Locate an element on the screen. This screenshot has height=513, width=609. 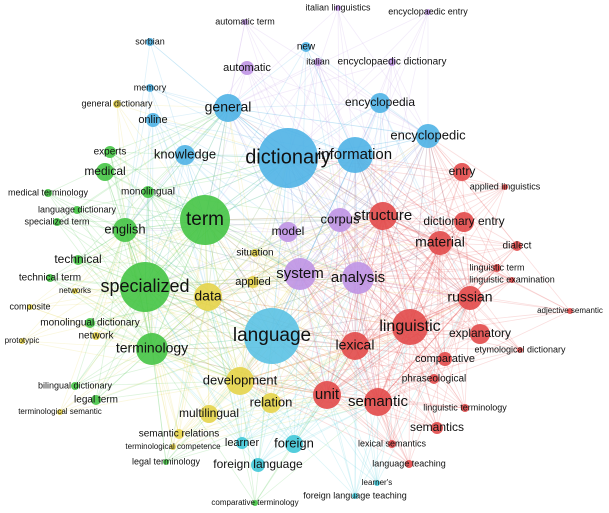
node-label: monolingual dictionary is located at coordinates (90, 323).